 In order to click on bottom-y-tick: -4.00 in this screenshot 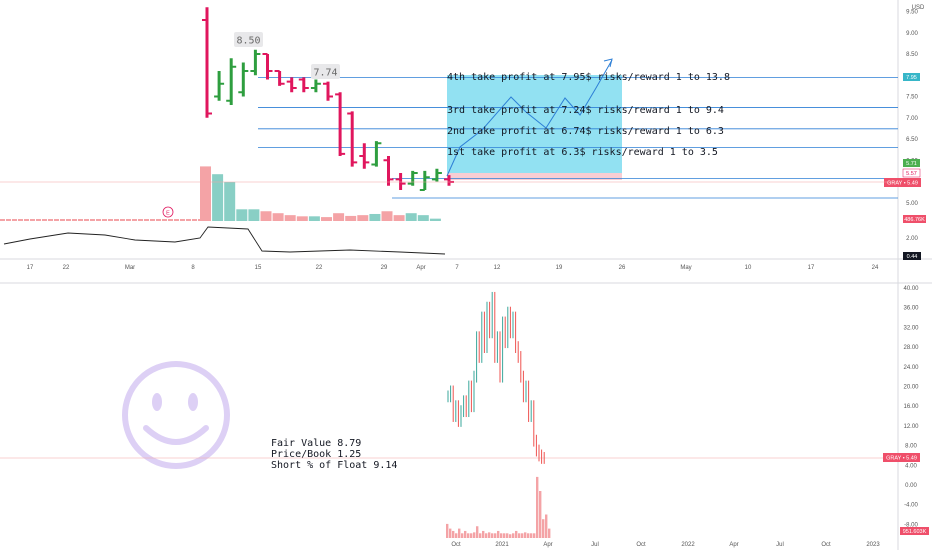, I will do `click(911, 506)`.